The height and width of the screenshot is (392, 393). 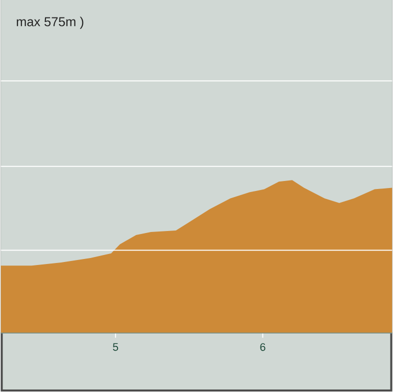 I want to click on x-tick-label: 6, so click(x=263, y=347).